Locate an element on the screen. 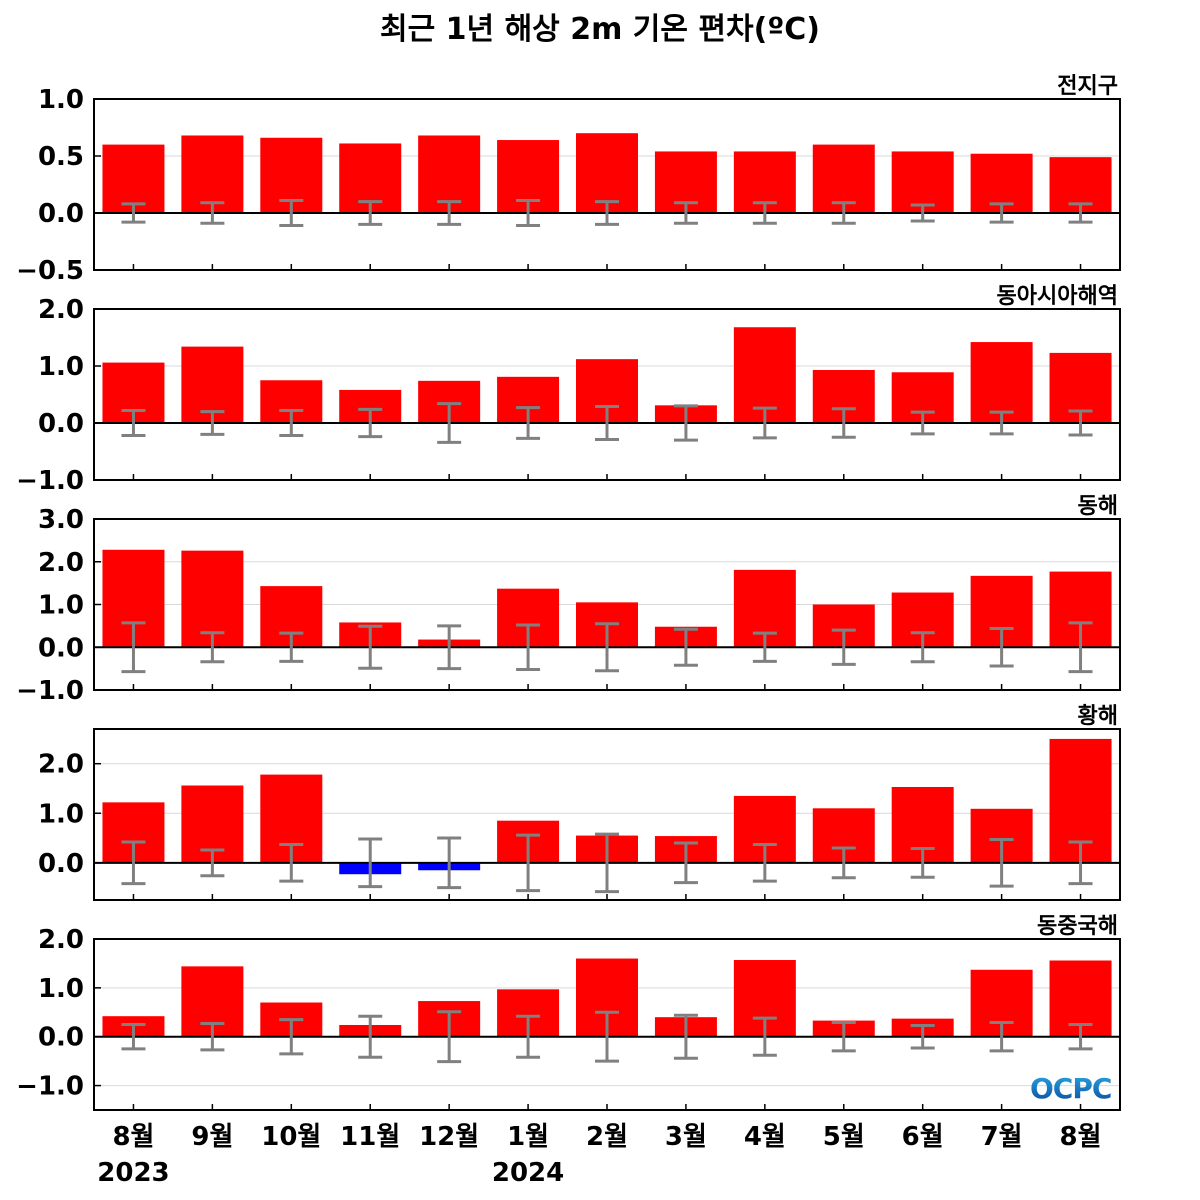 This screenshot has width=1200, height=1200. y-tick-label: 3.0 is located at coordinates (61, 520).